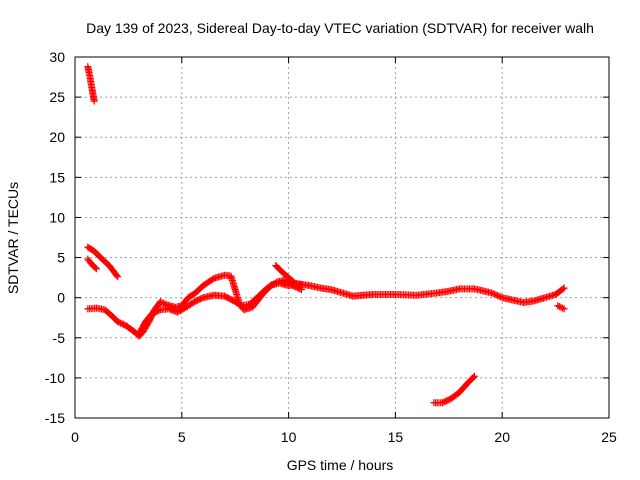 Image resolution: width=640 pixels, height=480 pixels. I want to click on x-tick-label: 0, so click(75, 437).